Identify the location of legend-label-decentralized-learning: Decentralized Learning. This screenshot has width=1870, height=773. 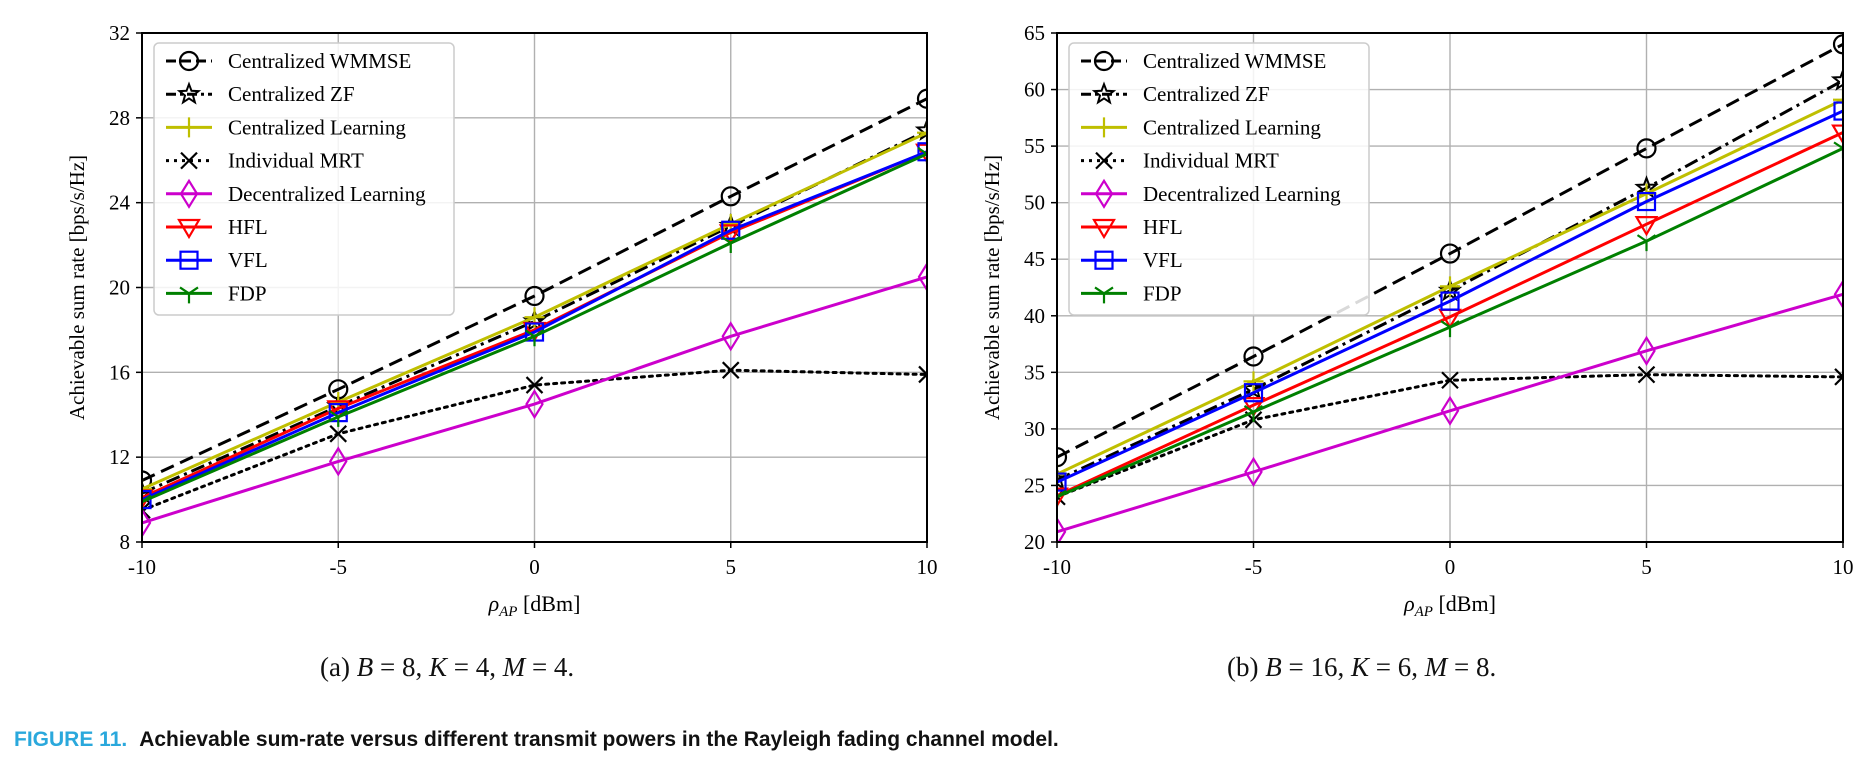
(1242, 194).